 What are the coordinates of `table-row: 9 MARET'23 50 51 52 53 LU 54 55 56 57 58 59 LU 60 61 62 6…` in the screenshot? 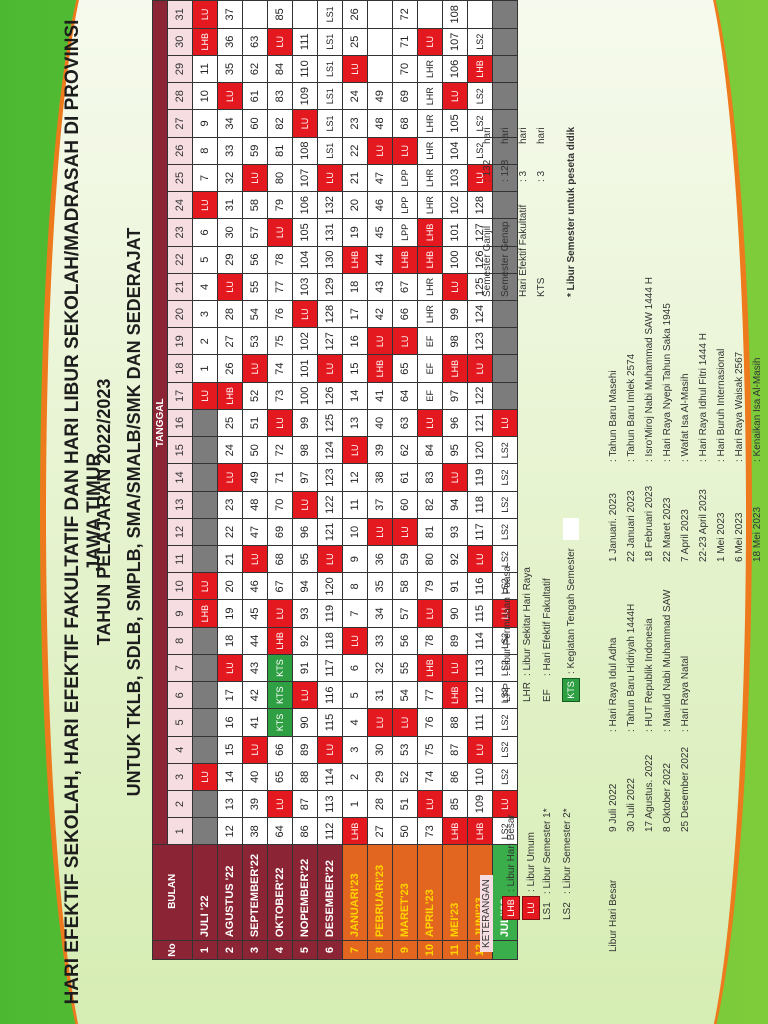 It's located at (405, 480).